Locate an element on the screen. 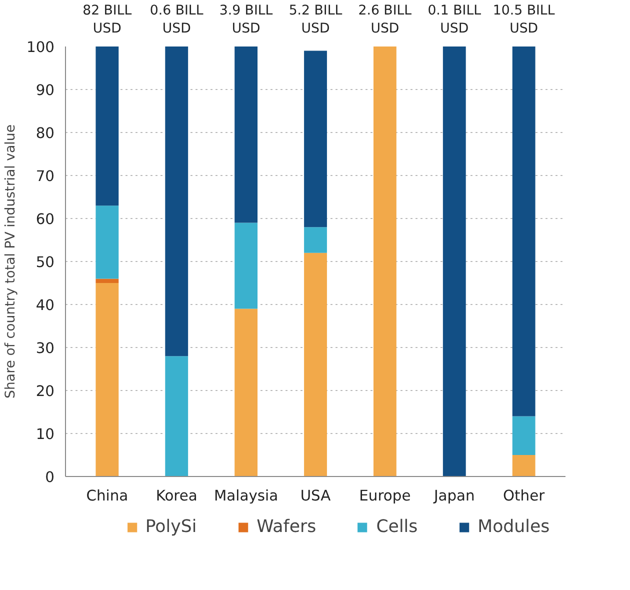  text: 10.5 BILL USD is located at coordinates (524, 20).